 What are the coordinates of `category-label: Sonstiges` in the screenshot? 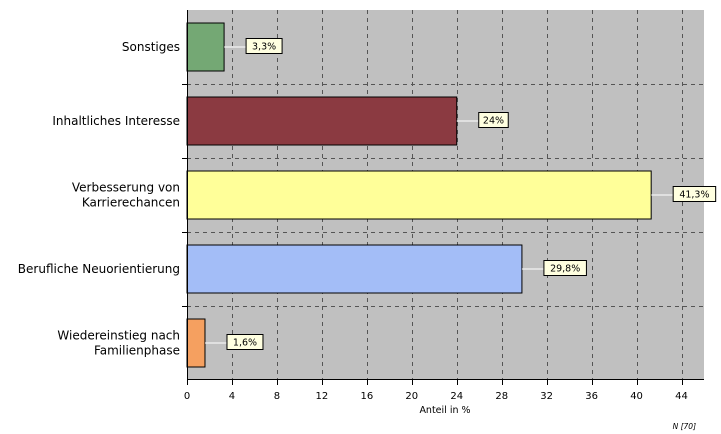 It's located at (151, 47).